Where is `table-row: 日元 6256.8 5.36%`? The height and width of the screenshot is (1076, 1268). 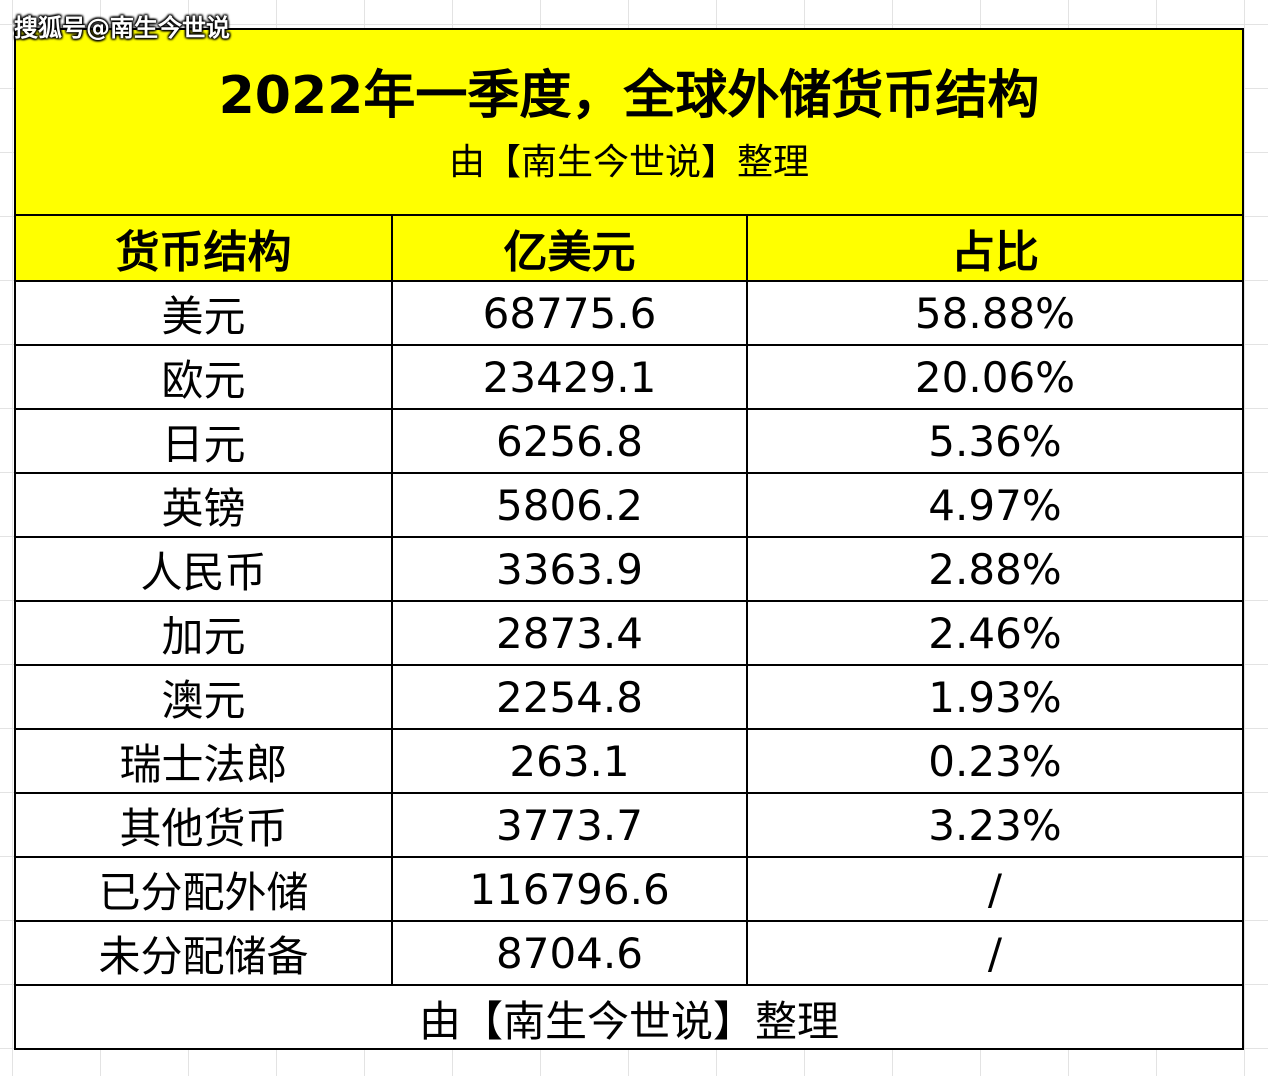
table-row: 日元 6256.8 5.36% is located at coordinates (629, 442).